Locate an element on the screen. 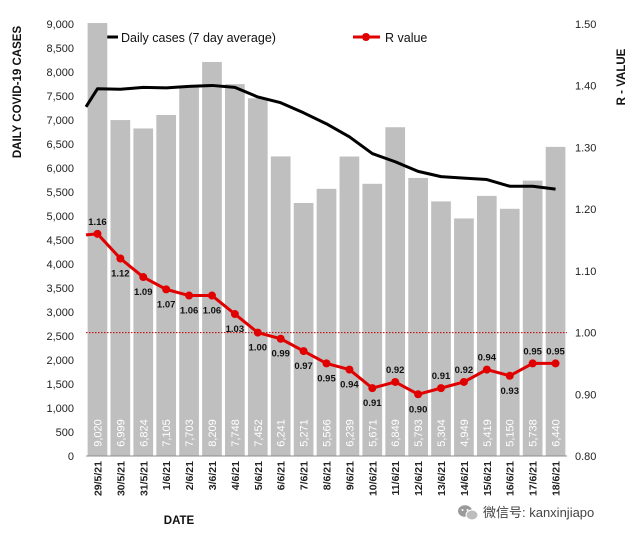 The width and height of the screenshot is (636, 541). right-axis-tick-label: 1.40 is located at coordinates (585, 87).